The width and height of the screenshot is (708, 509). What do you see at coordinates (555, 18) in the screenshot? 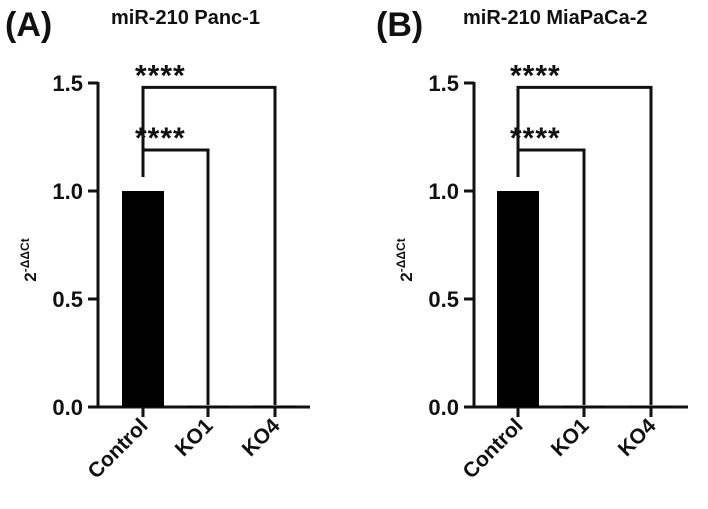
I see `chart-title: miR-210 MiaPaCa-2` at bounding box center [555, 18].